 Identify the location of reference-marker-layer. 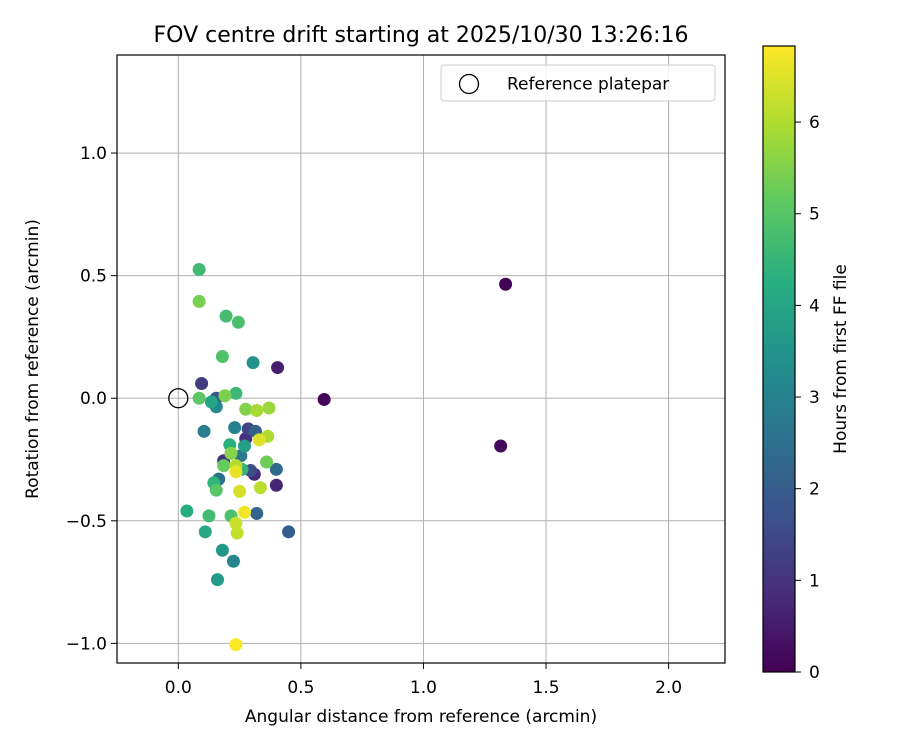
(178, 398).